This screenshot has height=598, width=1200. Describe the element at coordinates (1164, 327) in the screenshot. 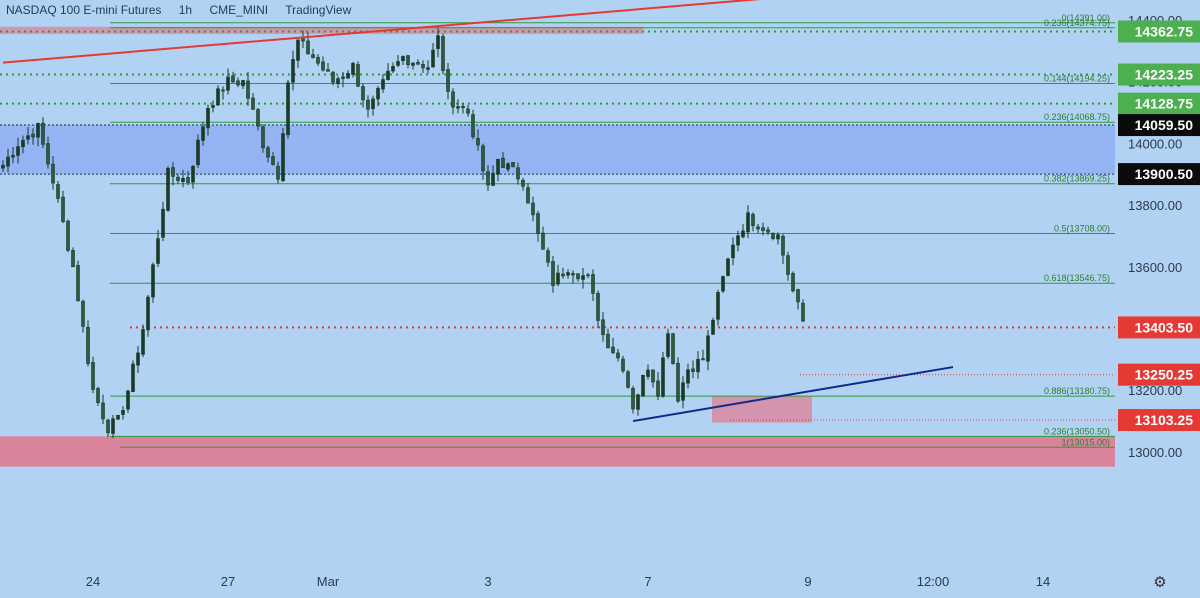

I see `price-tag-label: 13403.50` at that location.